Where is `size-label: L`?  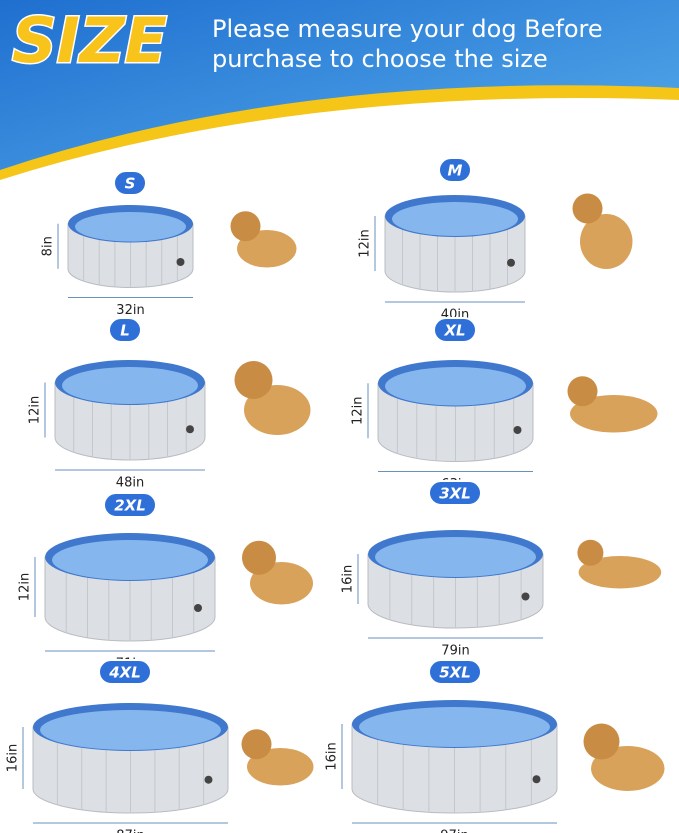 size-label: L is located at coordinates (125, 331).